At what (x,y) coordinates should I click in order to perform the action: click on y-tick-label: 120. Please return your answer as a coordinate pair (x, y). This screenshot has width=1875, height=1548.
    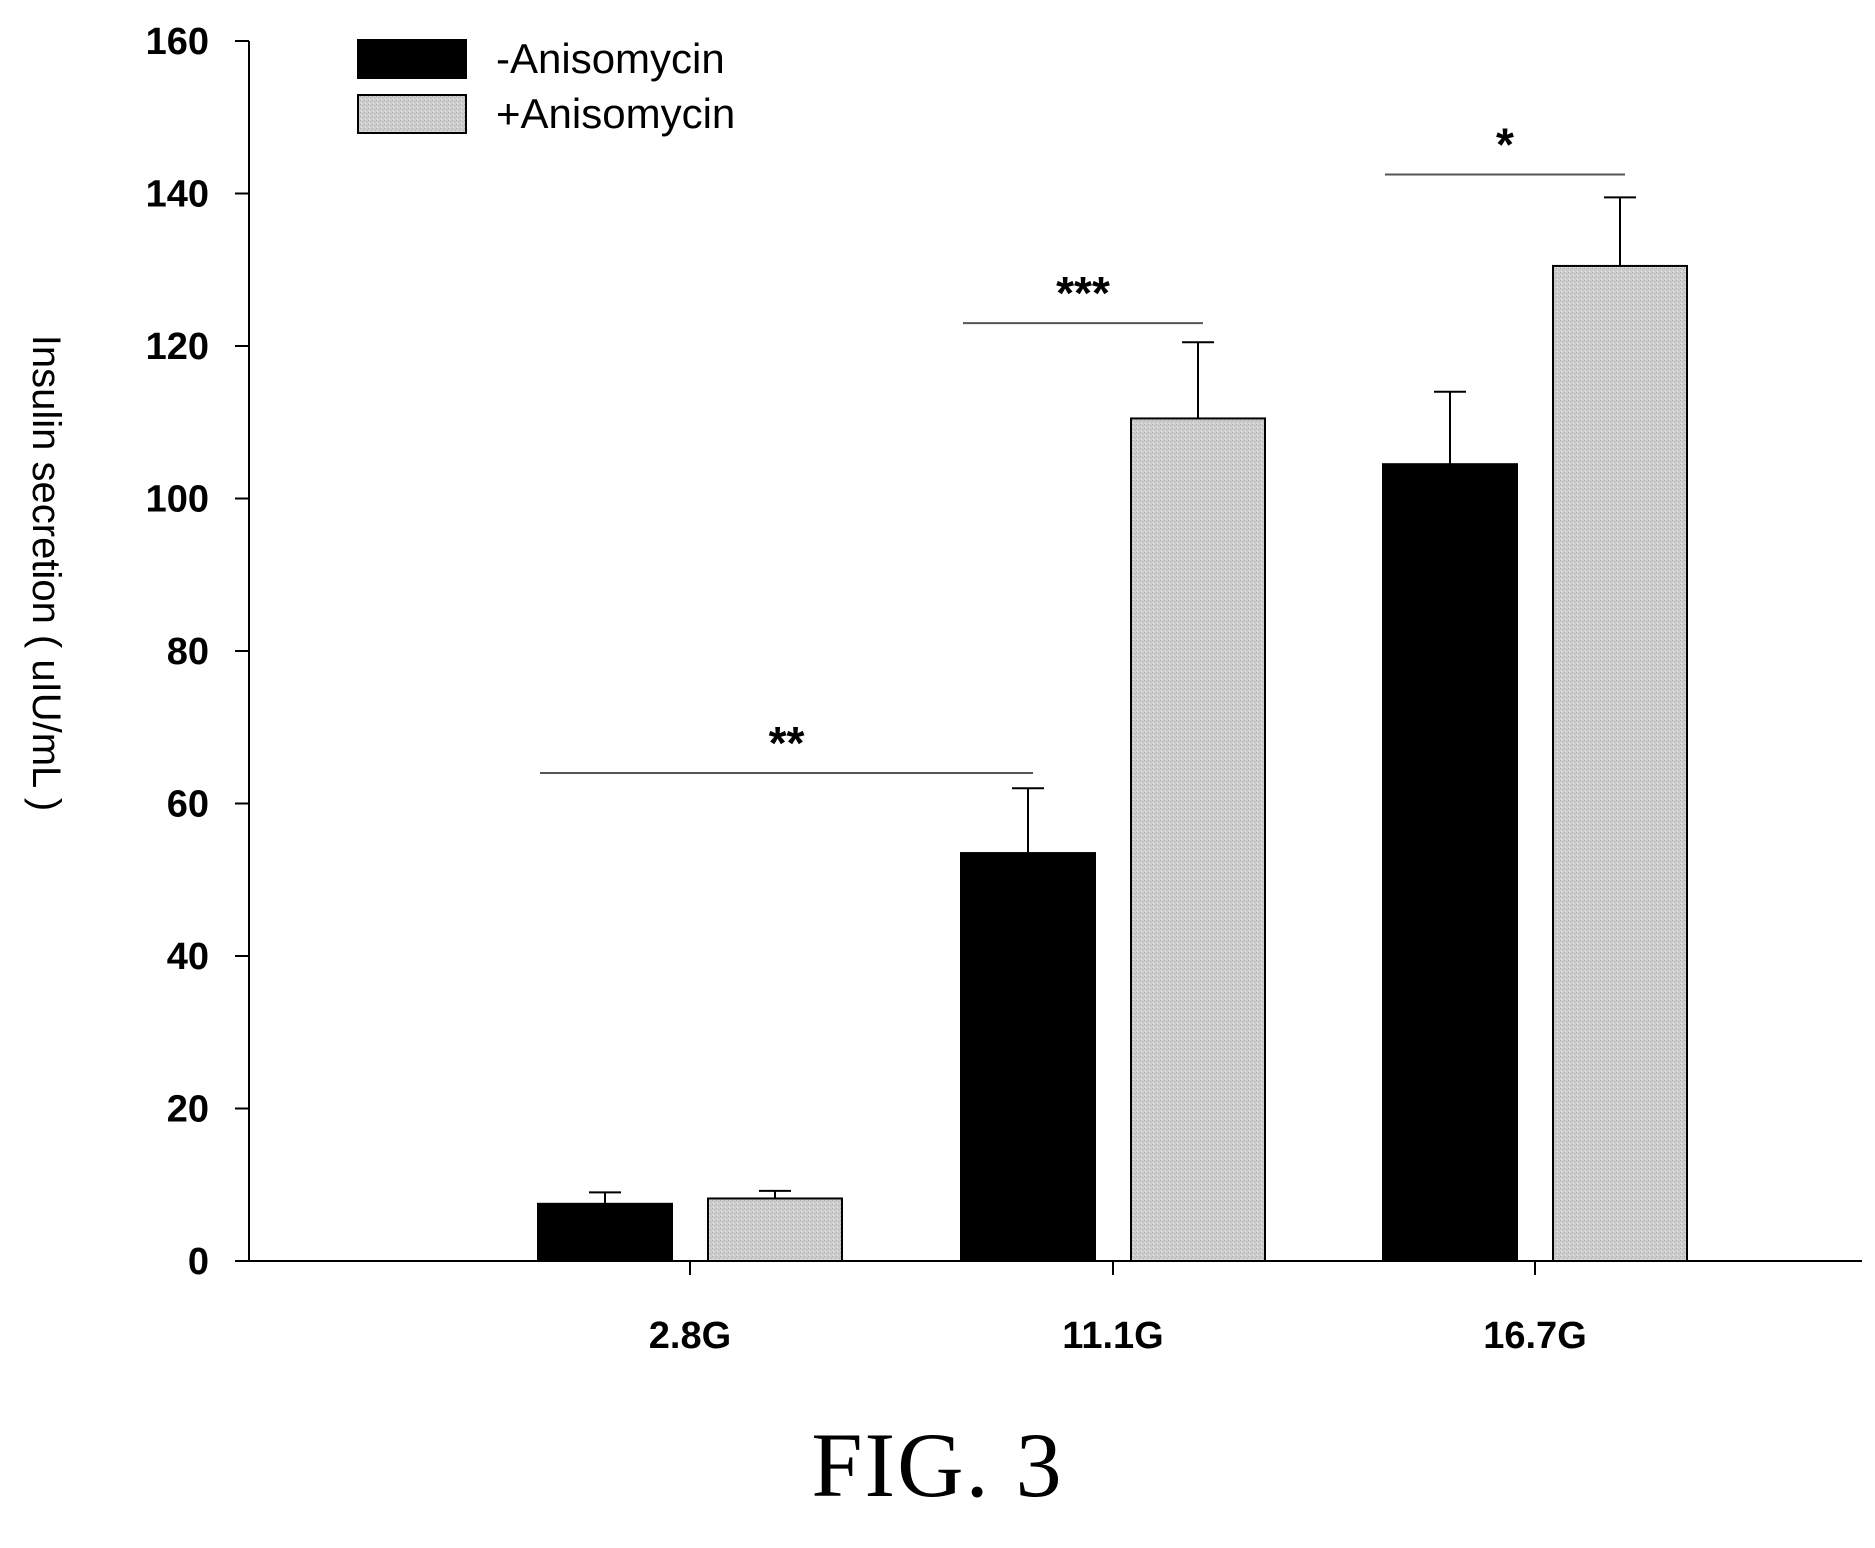
    Looking at the image, I should click on (177, 347).